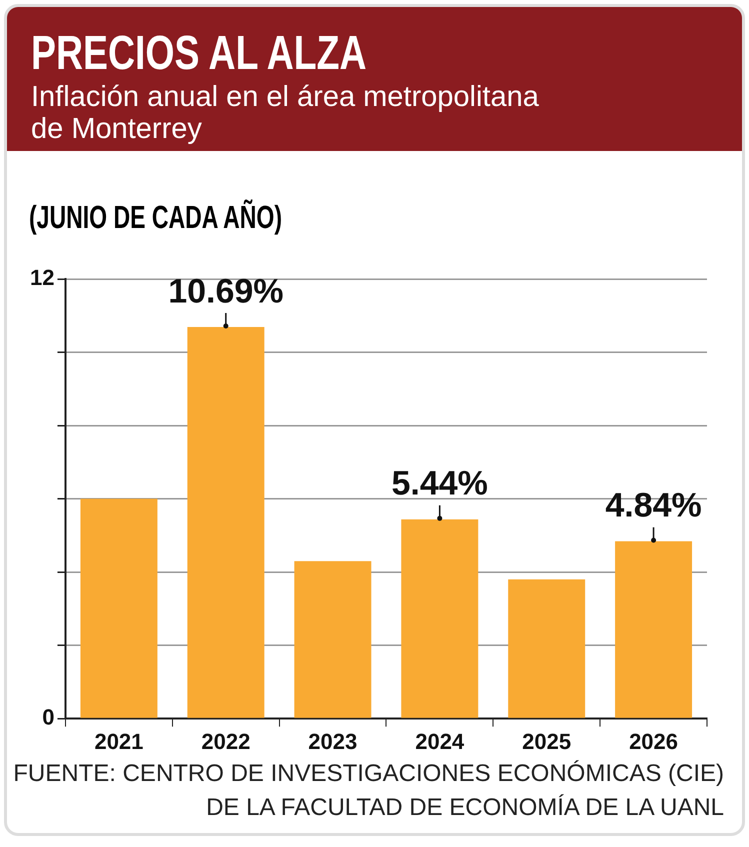  Describe the element at coordinates (48, 717) in the screenshot. I see `y-tick-label: 0` at that location.